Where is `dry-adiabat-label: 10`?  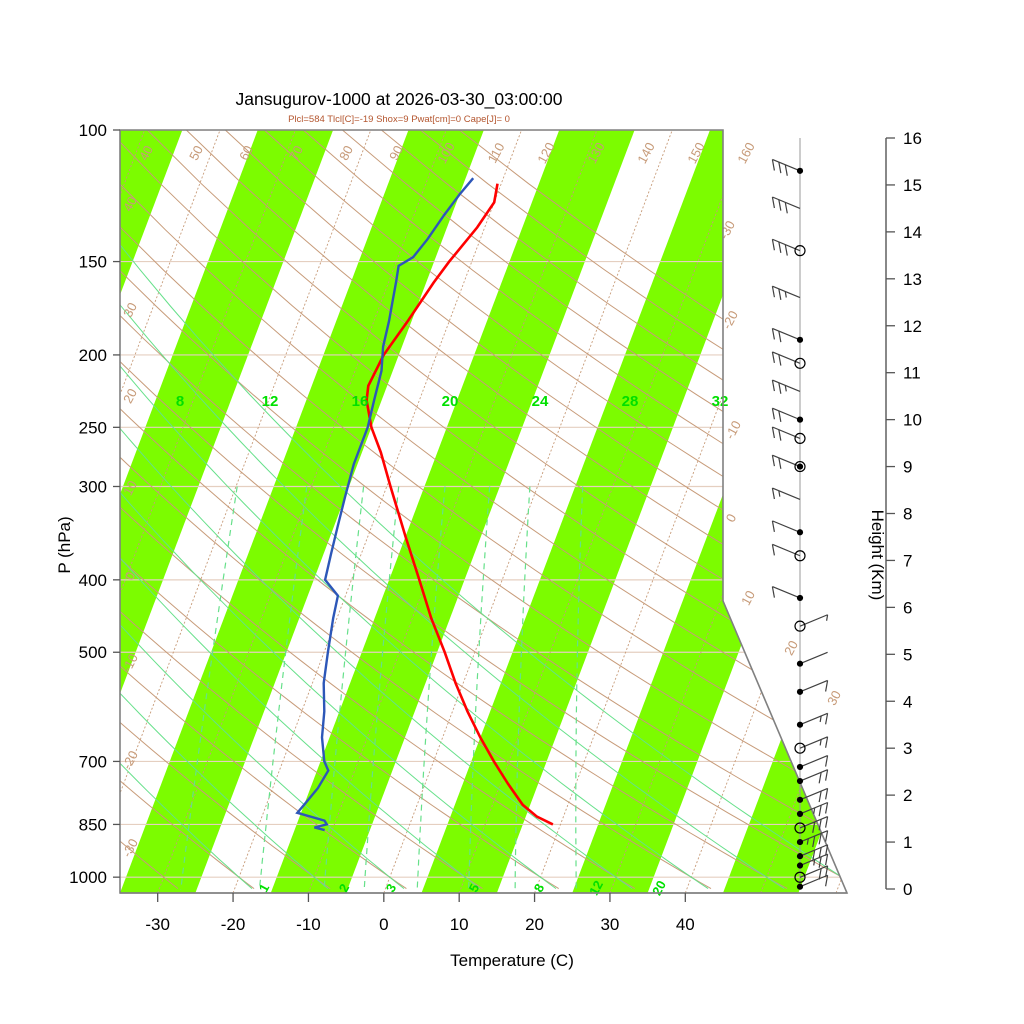
dry-adiabat-label: 10 is located at coordinates (748, 598).